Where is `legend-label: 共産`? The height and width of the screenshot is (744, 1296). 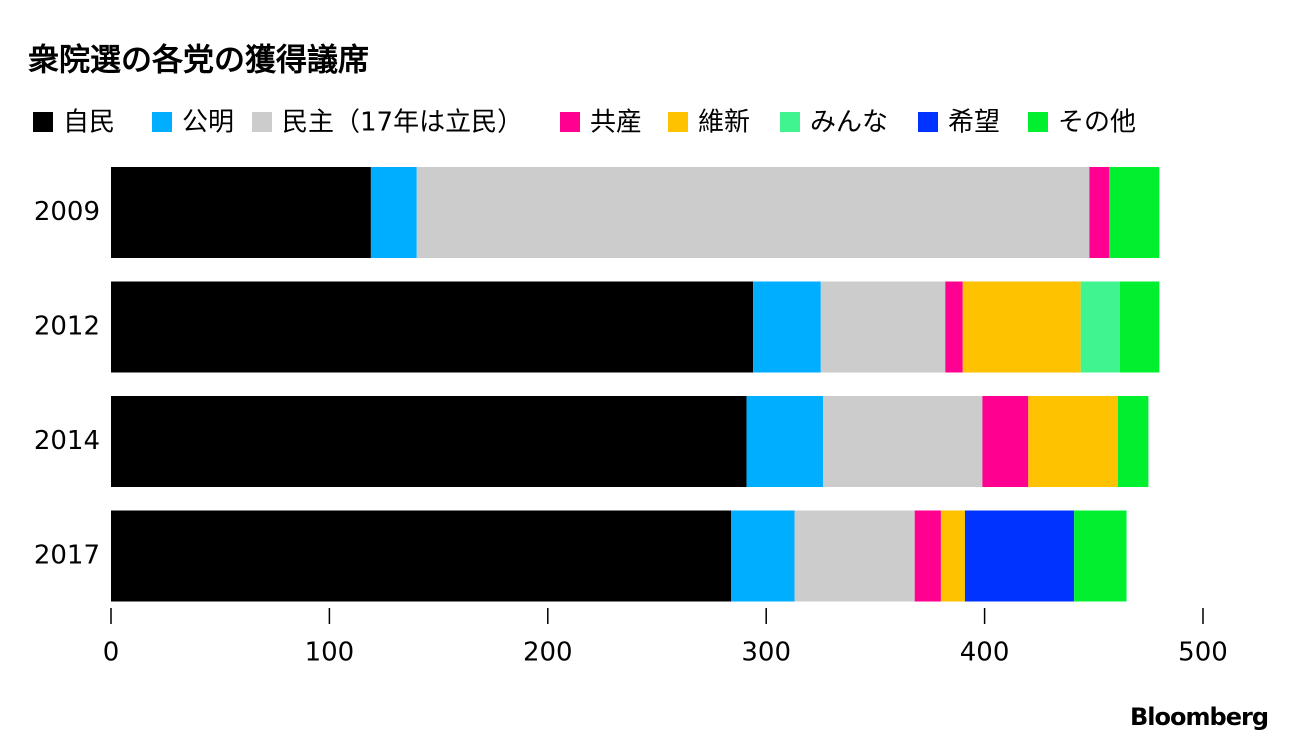 legend-label: 共産 is located at coordinates (616, 123).